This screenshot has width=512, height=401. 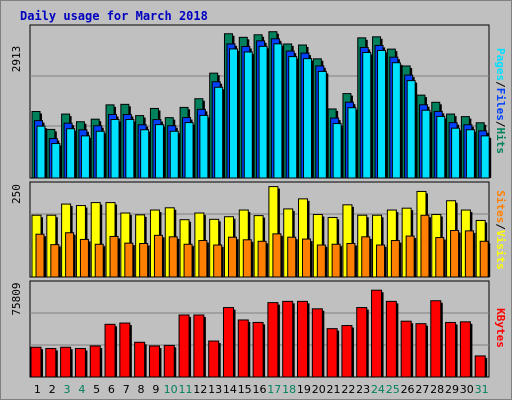 I want to click on bar-sites-17-face, so click(x=277, y=255).